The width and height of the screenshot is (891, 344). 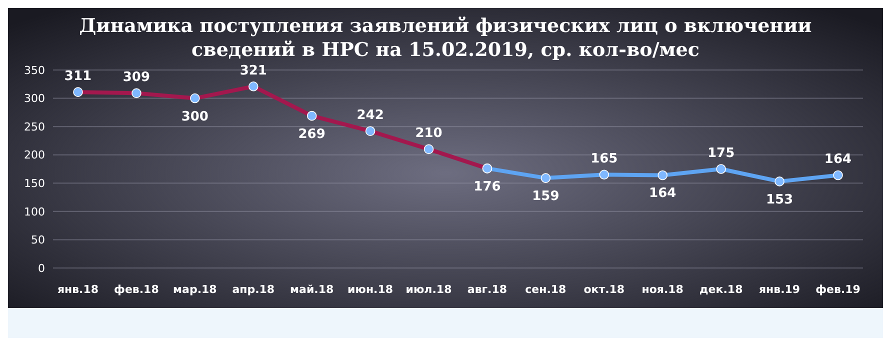 What do you see at coordinates (312, 134) in the screenshot?
I see `data-label: 269` at bounding box center [312, 134].